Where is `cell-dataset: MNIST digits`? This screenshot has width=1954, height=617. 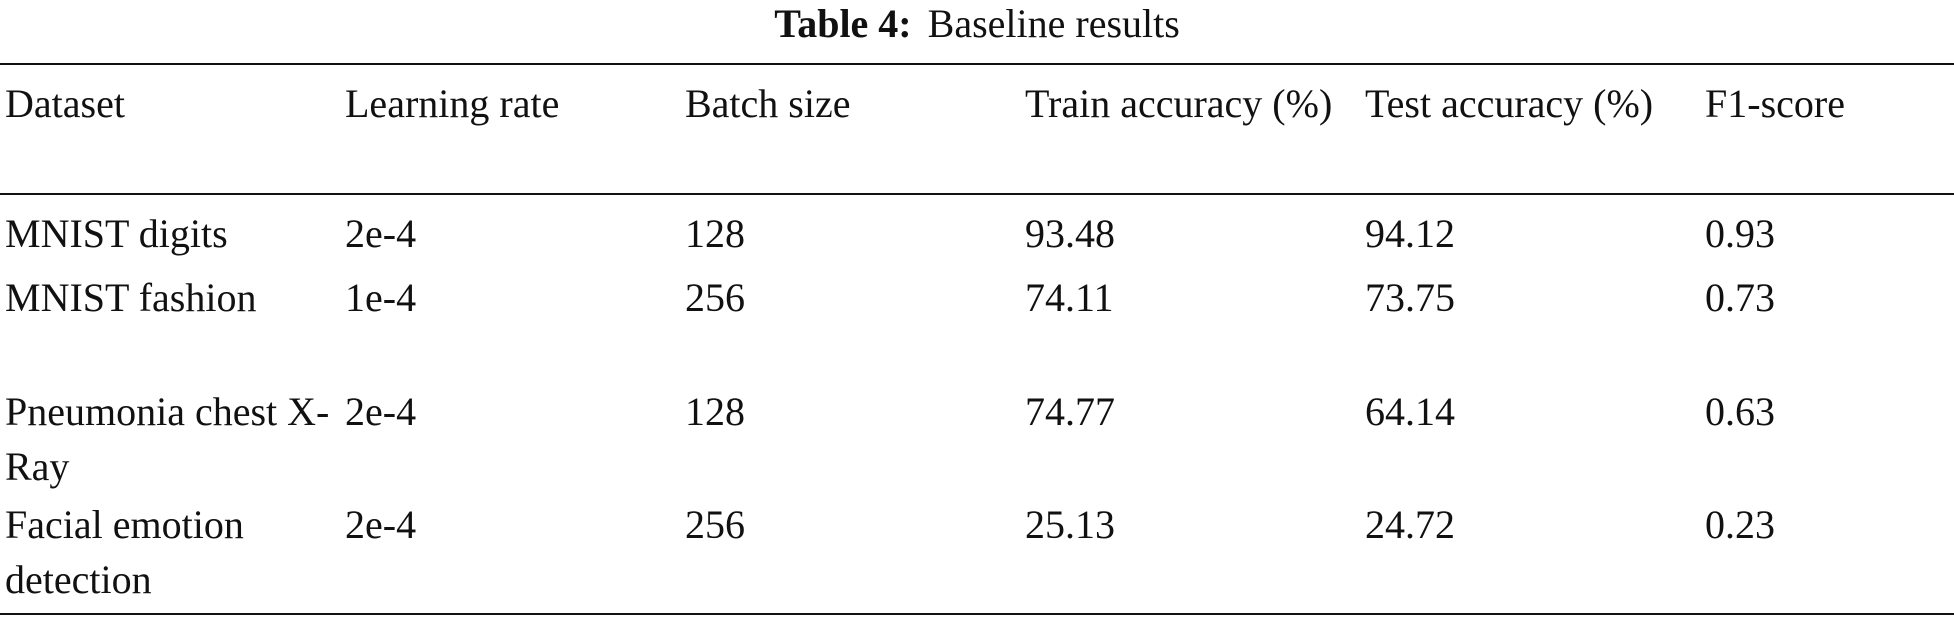 cell-dataset: MNIST digits is located at coordinates (116, 233).